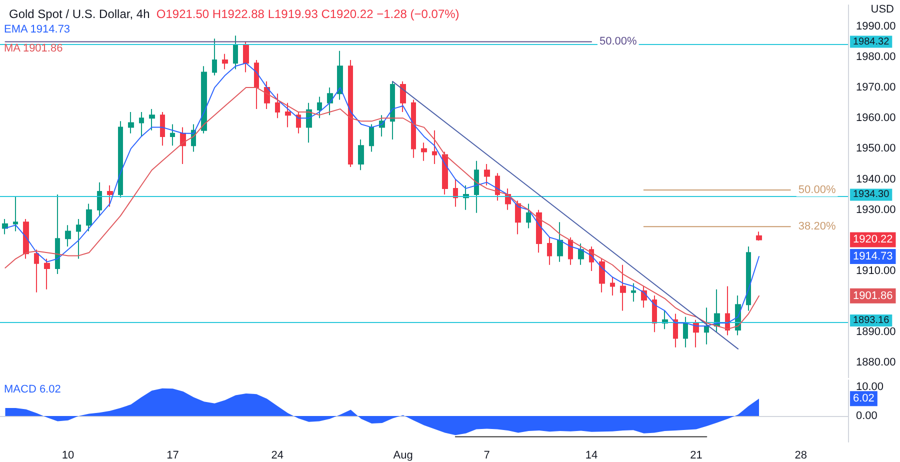  I want to click on text: MA 1901.86, so click(33, 48).